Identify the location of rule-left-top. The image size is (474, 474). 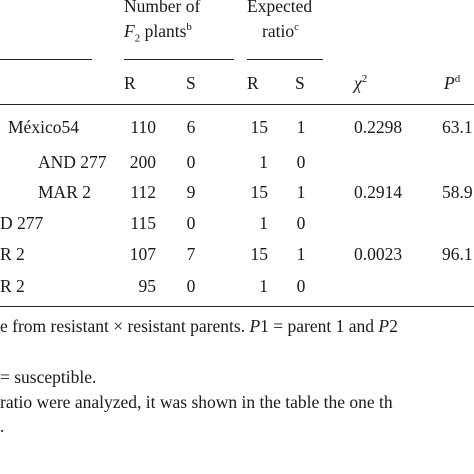
(46, 59).